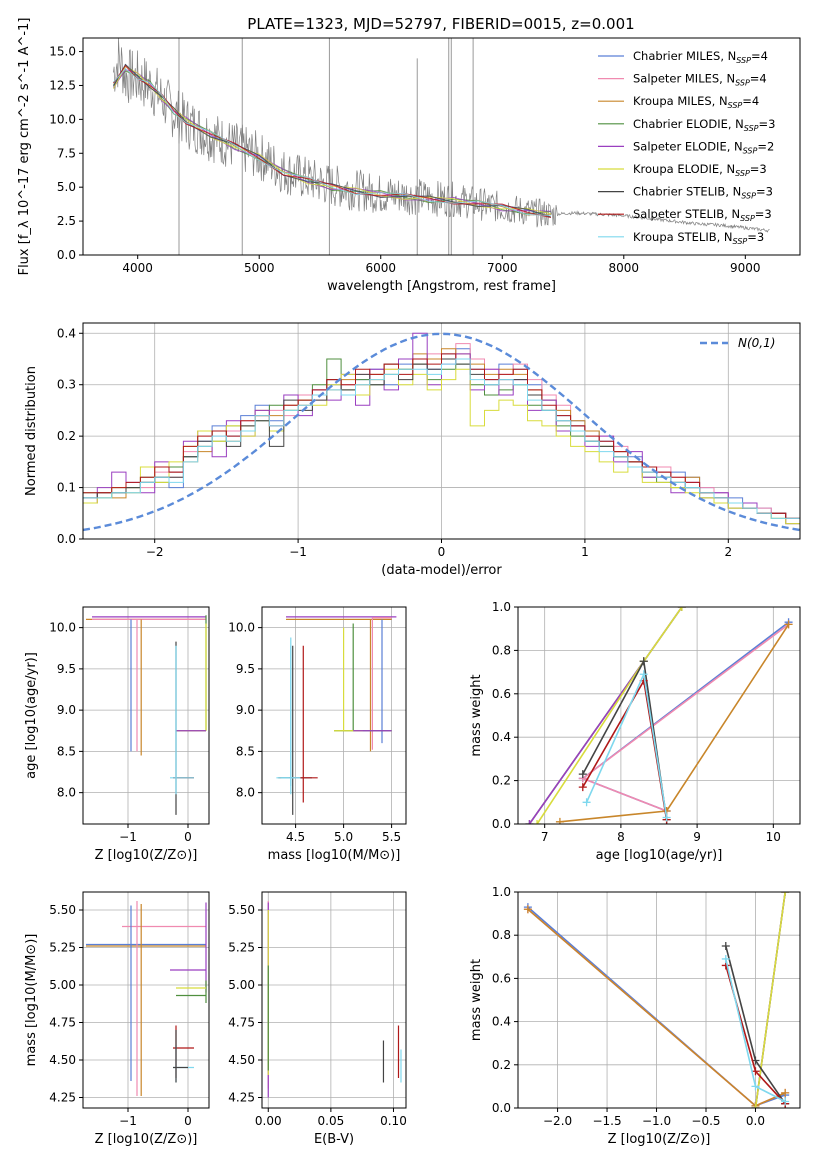  Describe the element at coordinates (66, 187) in the screenshot. I see `y-tick-label: 5.0` at that location.